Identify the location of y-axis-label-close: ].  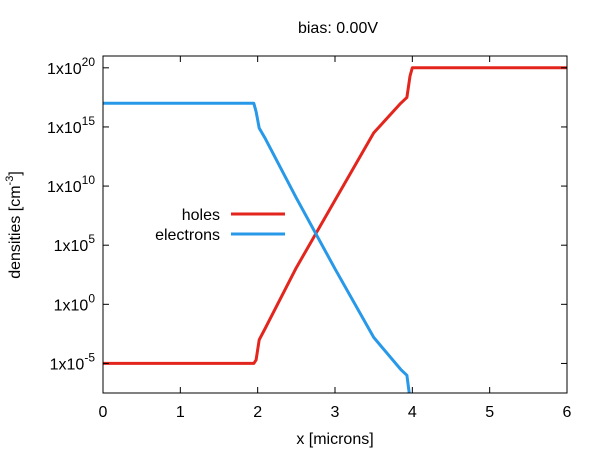
(15, 173).